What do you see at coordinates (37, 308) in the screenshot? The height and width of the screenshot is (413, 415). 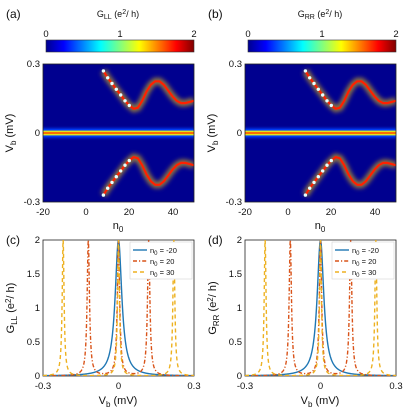 I see `y-tick-label: 1` at bounding box center [37, 308].